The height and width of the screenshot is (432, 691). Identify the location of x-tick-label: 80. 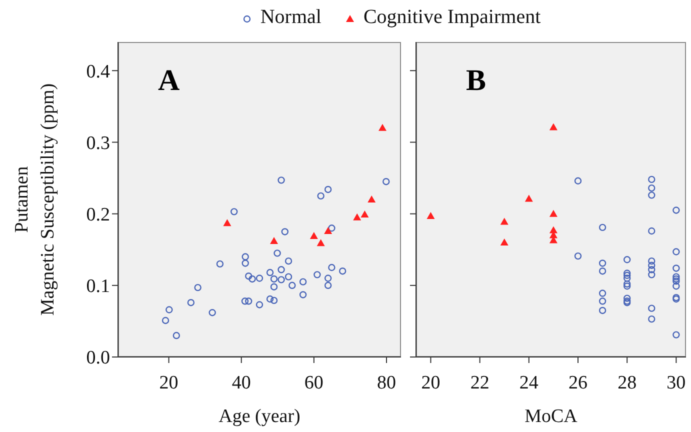
(386, 383).